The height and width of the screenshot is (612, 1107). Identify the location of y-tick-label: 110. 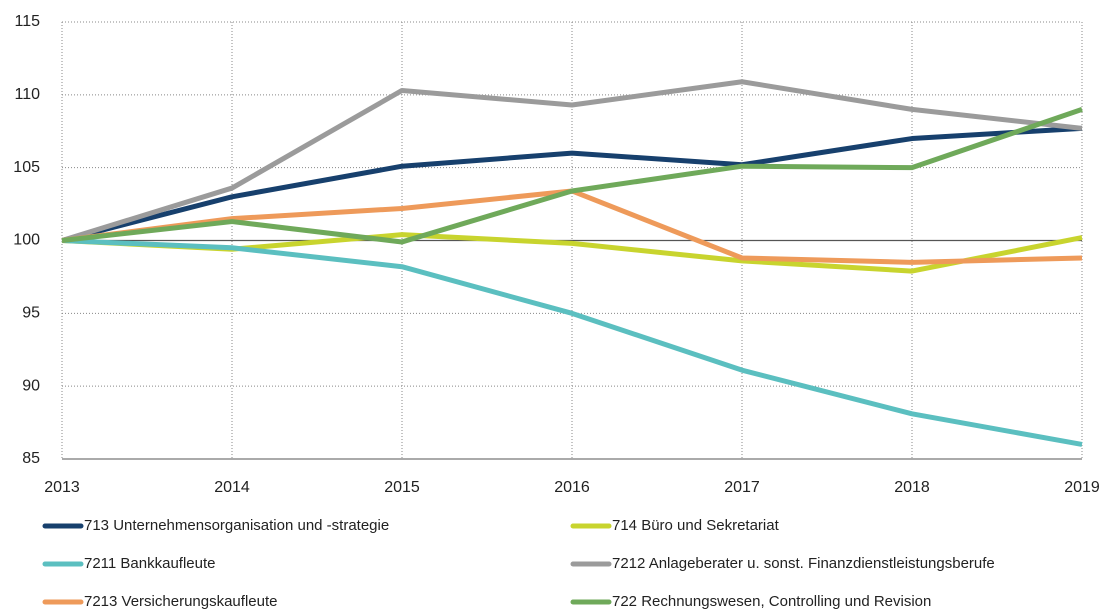
(27, 94).